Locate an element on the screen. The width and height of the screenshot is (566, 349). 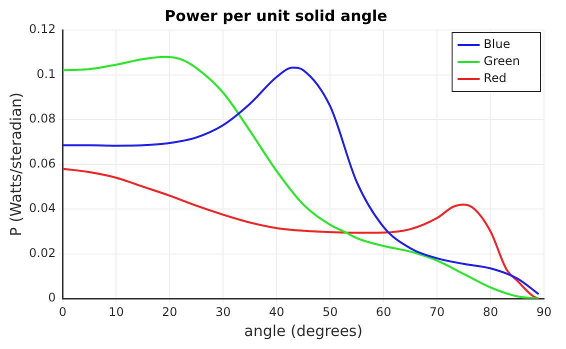
y-tick-label: 0.04 is located at coordinates (42, 208).